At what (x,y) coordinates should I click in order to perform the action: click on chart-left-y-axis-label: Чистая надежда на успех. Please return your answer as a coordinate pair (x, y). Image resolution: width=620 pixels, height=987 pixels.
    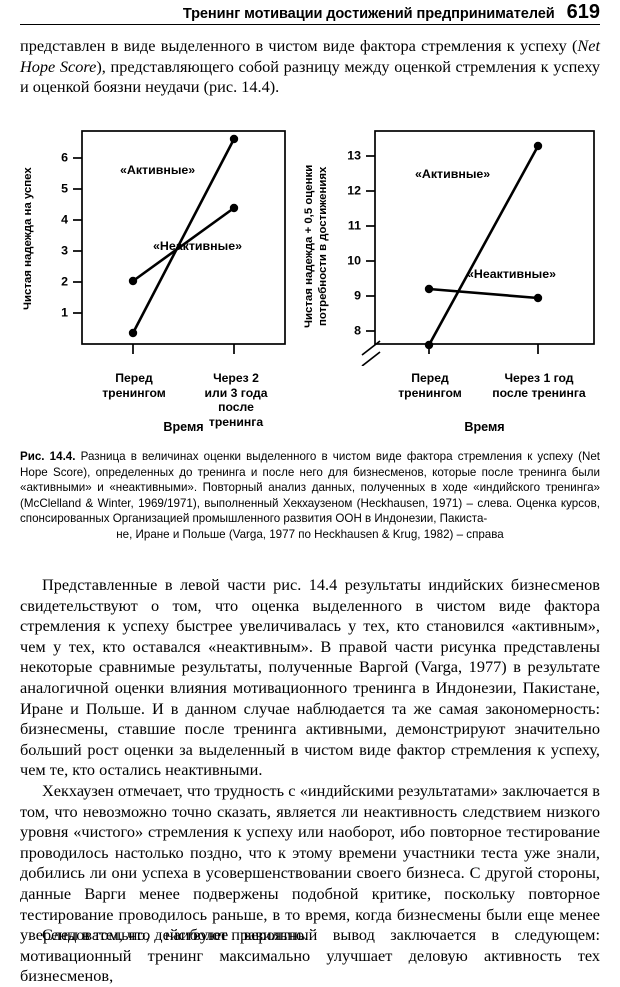
    Looking at the image, I should click on (28, 238).